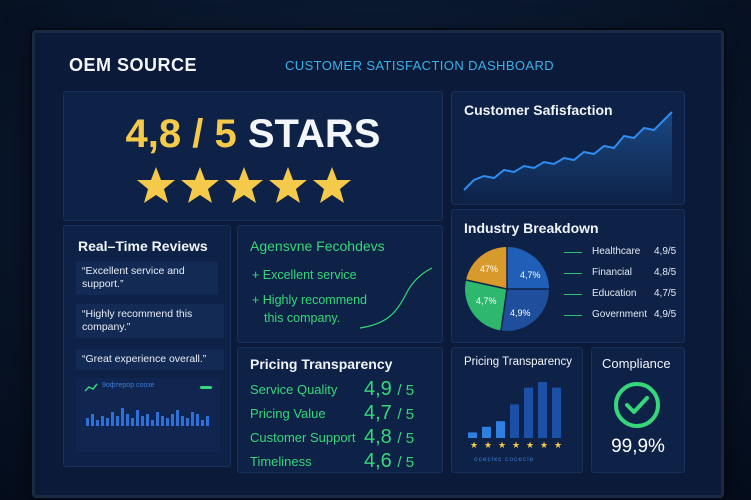  I want to click on check-circle-icon, so click(637, 405).